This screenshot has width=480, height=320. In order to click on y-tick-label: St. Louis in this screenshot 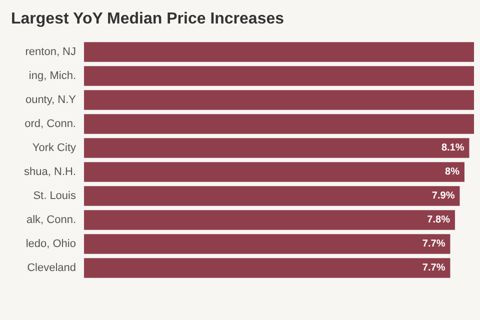, I will do `click(54, 196)`.